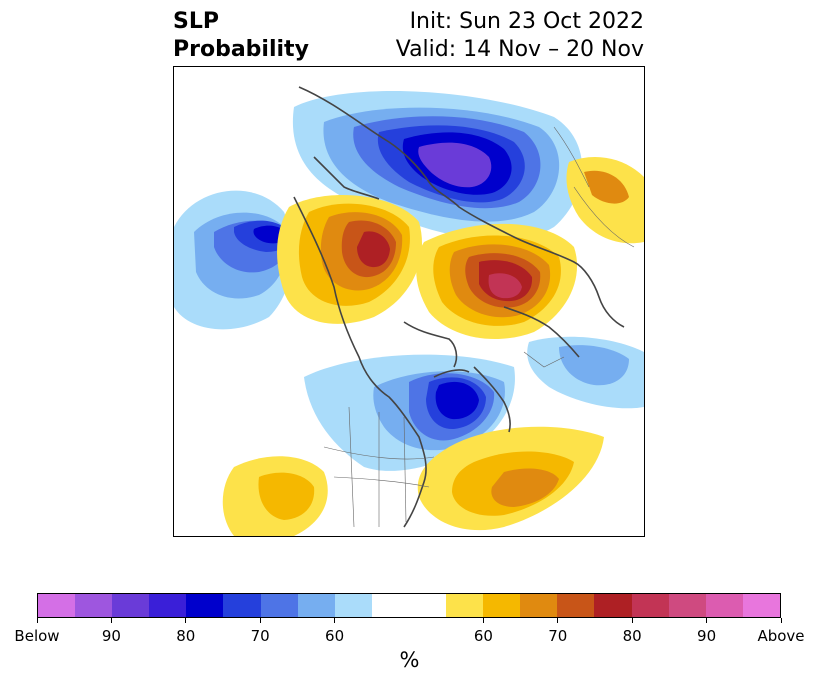 Image resolution: width=819 pixels, height=686 pixels. Describe the element at coordinates (519, 49) in the screenshot. I see `valid-dates: Valid: 14 Nov – 20 Nov` at that location.